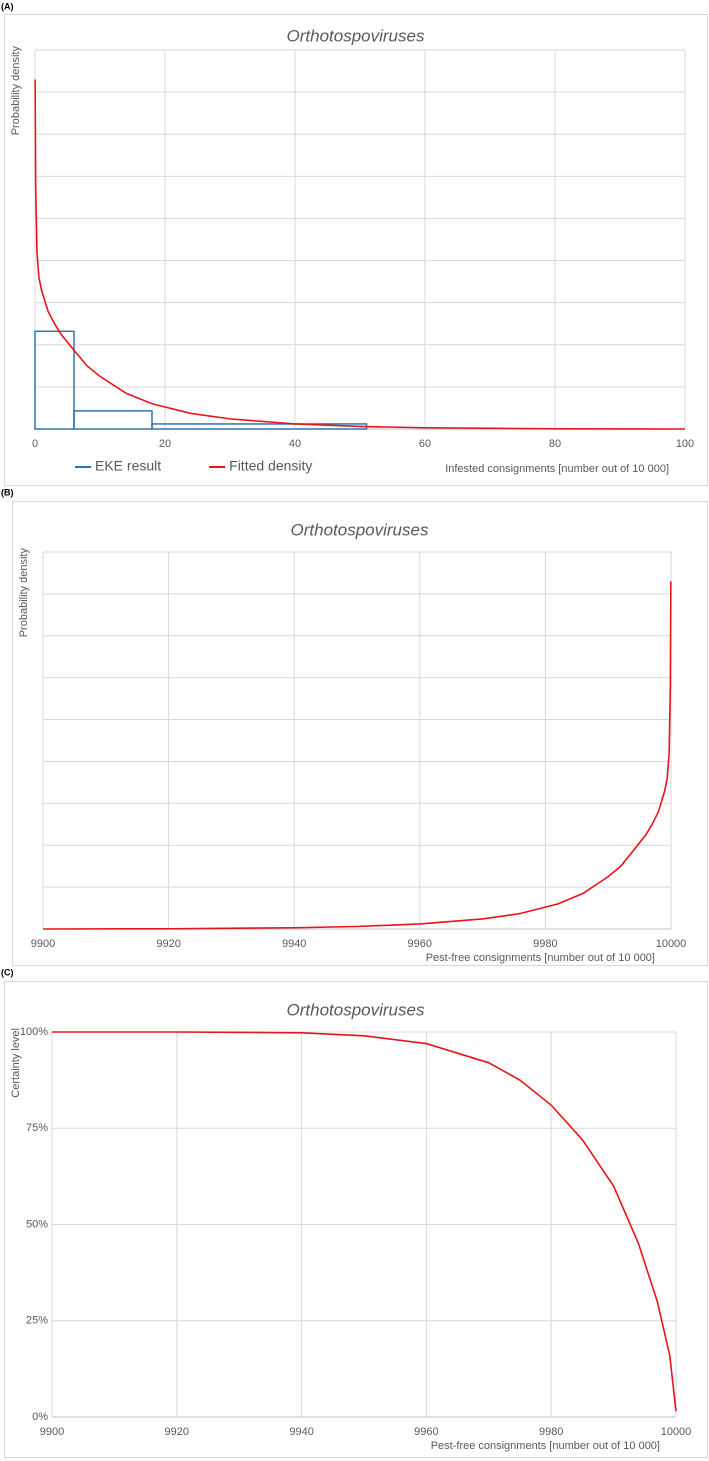 The width and height of the screenshot is (709, 1461). Describe the element at coordinates (165, 444) in the screenshot. I see `x-tick-label: 20` at that location.